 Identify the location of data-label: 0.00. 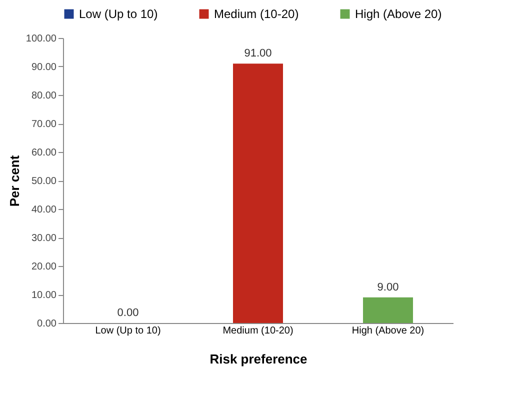
(128, 313).